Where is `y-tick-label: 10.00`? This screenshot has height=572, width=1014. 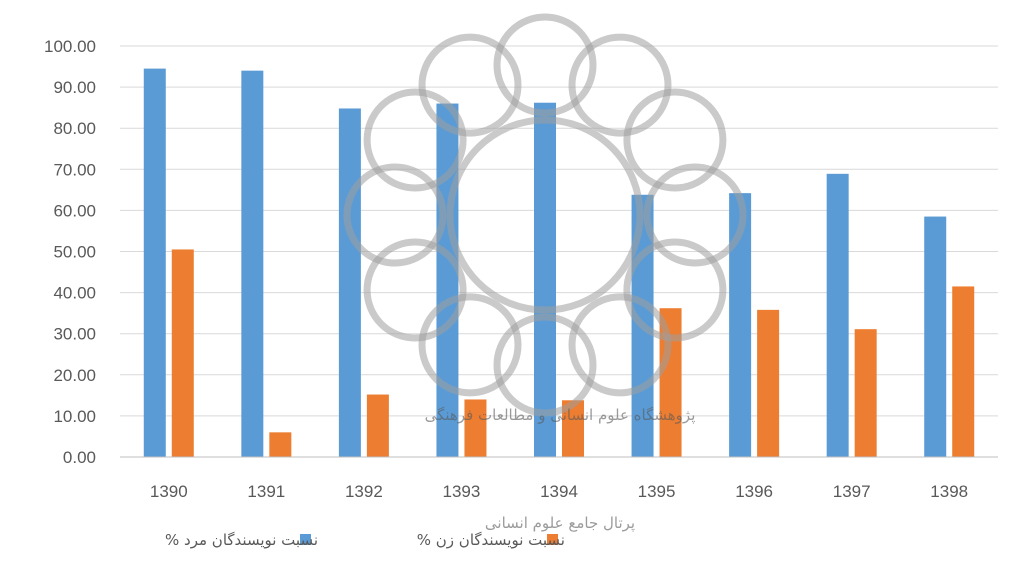
y-tick-label: 10.00 is located at coordinates (74, 416).